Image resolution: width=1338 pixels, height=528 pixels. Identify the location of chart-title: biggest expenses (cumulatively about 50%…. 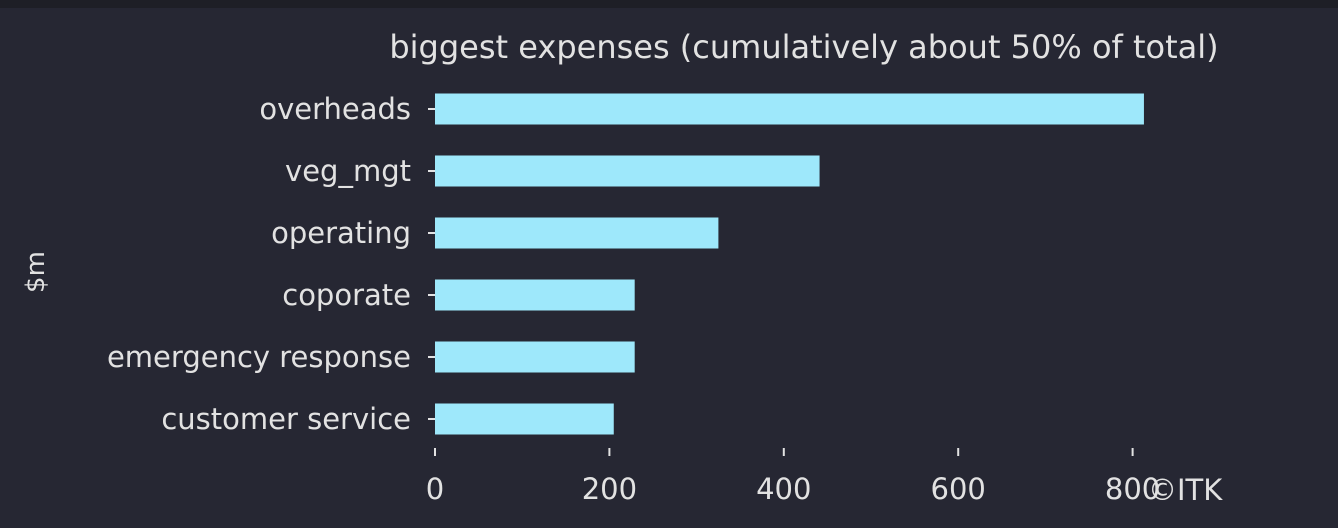
(803, 47).